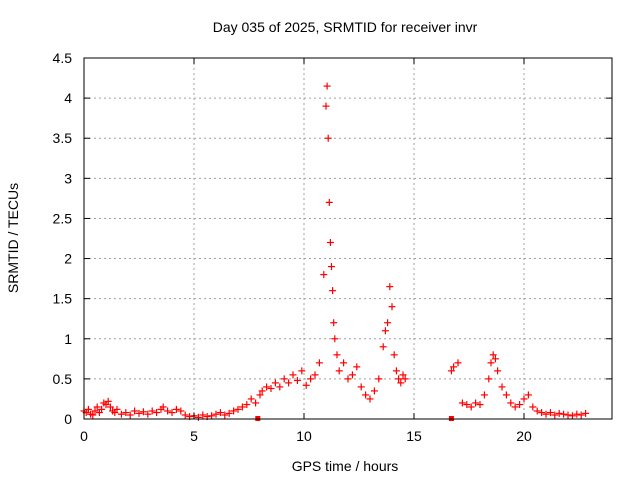 This screenshot has height=480, width=640. I want to click on y-tick-label: 1, so click(68, 339).